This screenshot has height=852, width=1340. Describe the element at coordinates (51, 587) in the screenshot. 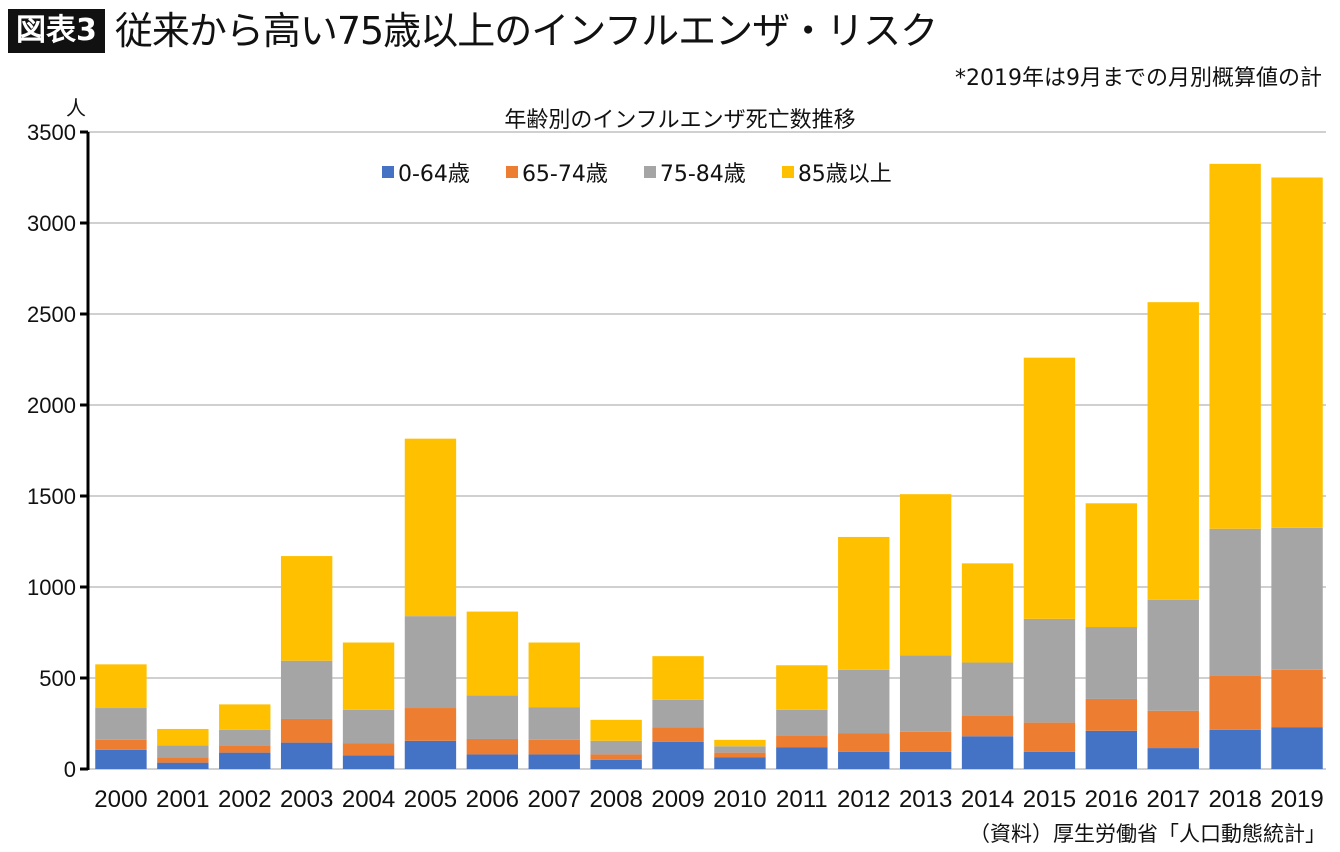

I see `y-tick-label: 1000` at that location.